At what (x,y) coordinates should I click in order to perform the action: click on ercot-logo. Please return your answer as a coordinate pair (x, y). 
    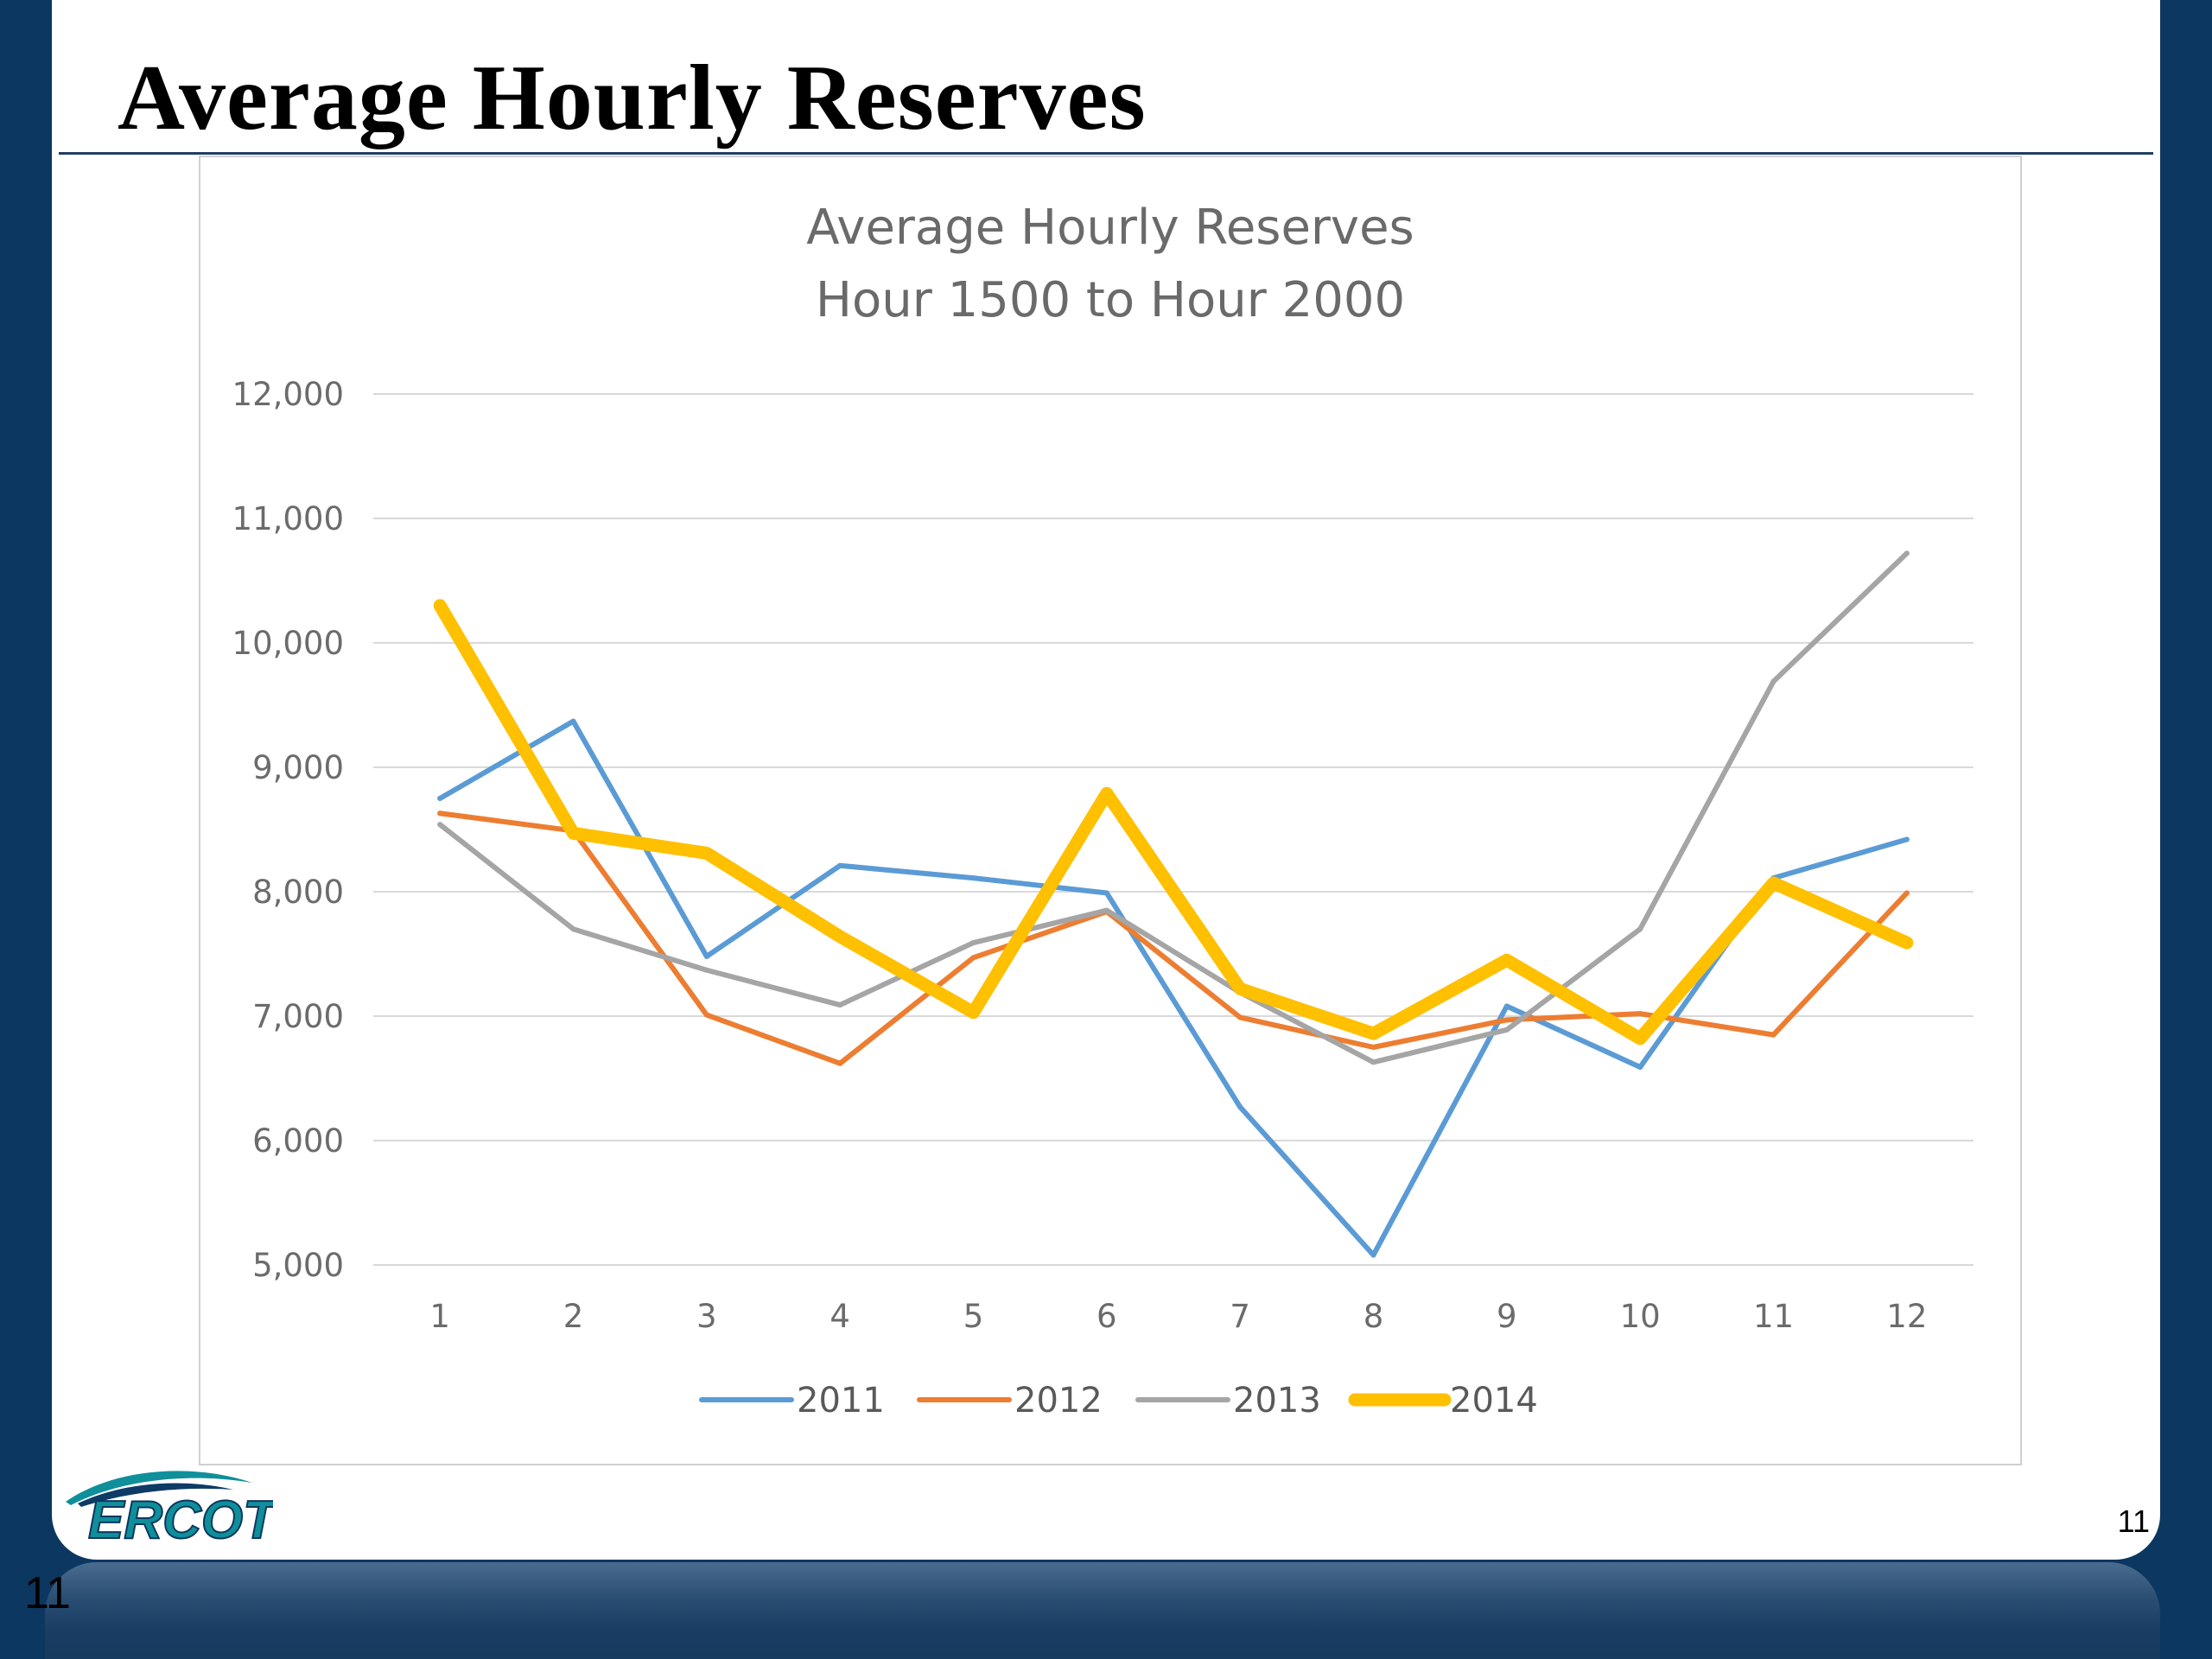
    Looking at the image, I should click on (159, 1489).